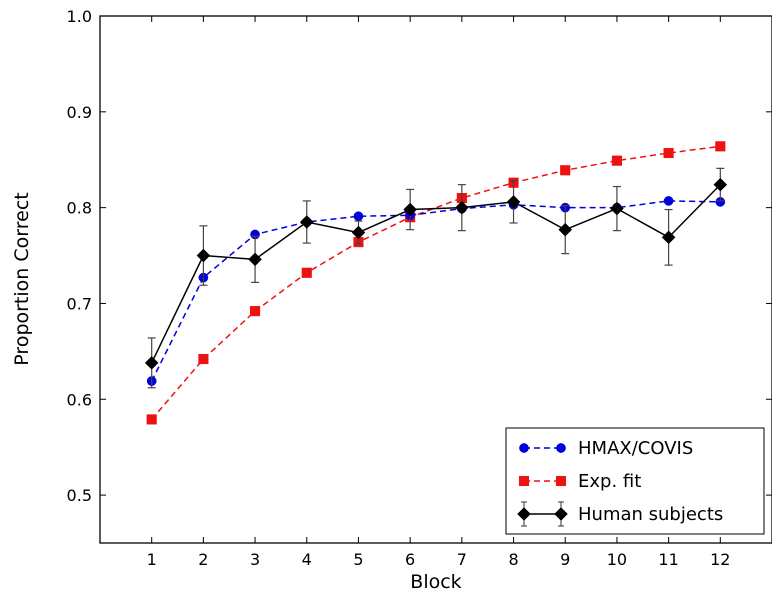 The width and height of the screenshot is (772, 599). Describe the element at coordinates (617, 559) in the screenshot. I see `x-tick-label: 10` at that location.